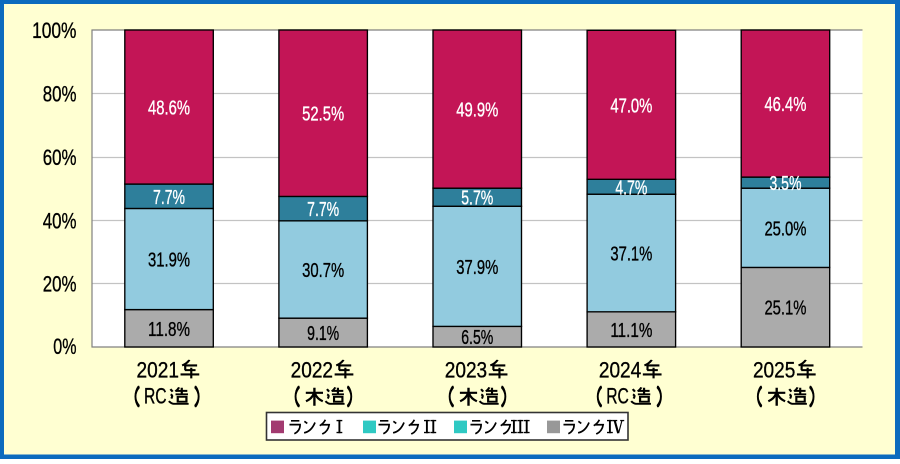 The height and width of the screenshot is (464, 900). Describe the element at coordinates (64, 346) in the screenshot. I see `svg-text: 0%` at that location.